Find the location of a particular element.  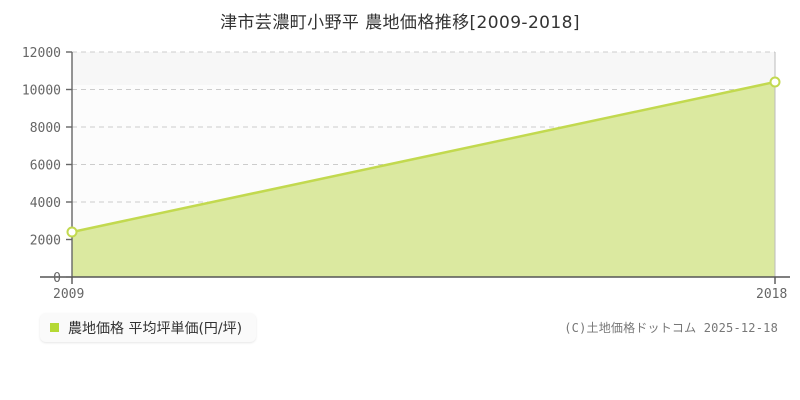

copyright-credit: (C)土地価格ドットコム 2025-12-18 is located at coordinates (671, 328).